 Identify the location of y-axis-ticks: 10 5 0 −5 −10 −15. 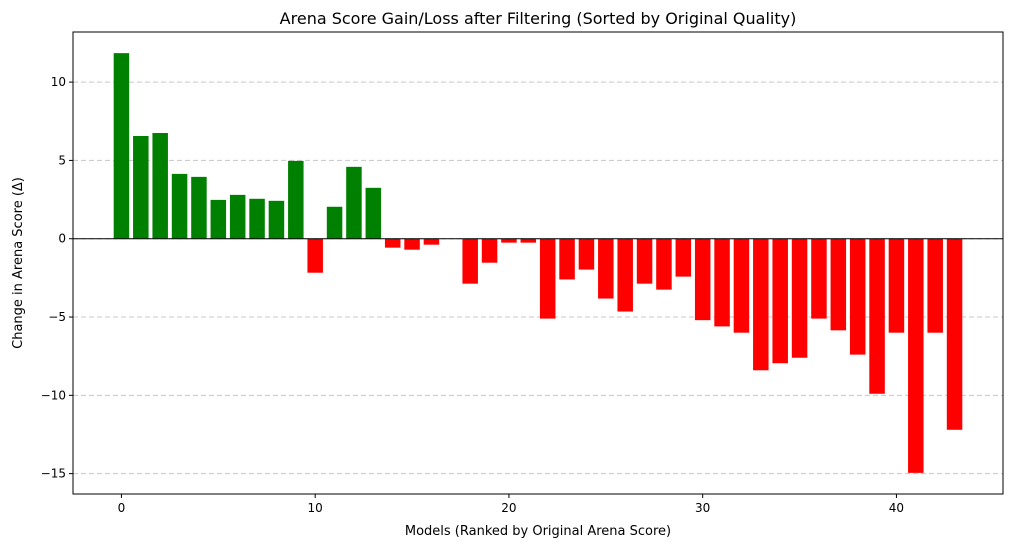
(57, 278).